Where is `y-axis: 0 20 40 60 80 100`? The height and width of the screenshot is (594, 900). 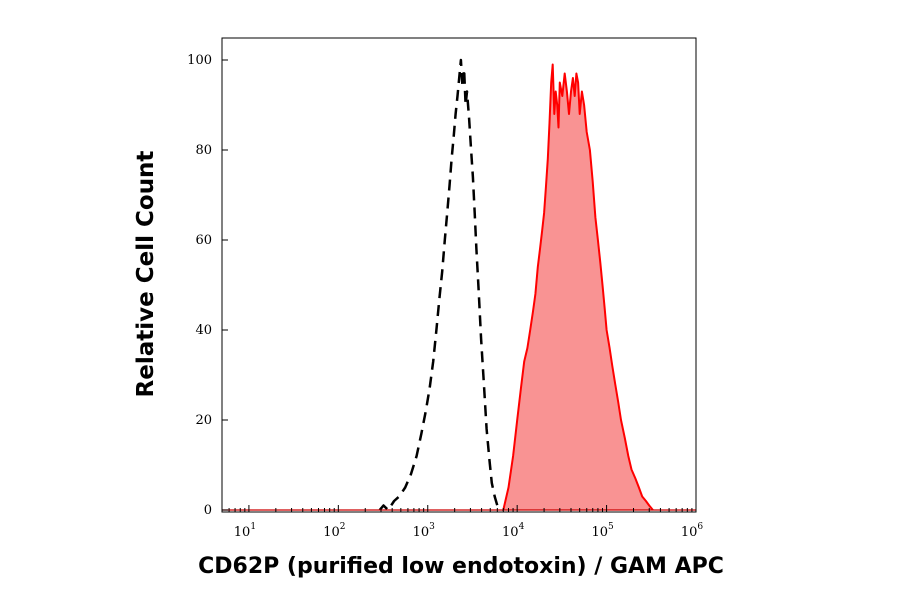 y-axis: 0 20 40 60 80 100 is located at coordinates (207, 285).